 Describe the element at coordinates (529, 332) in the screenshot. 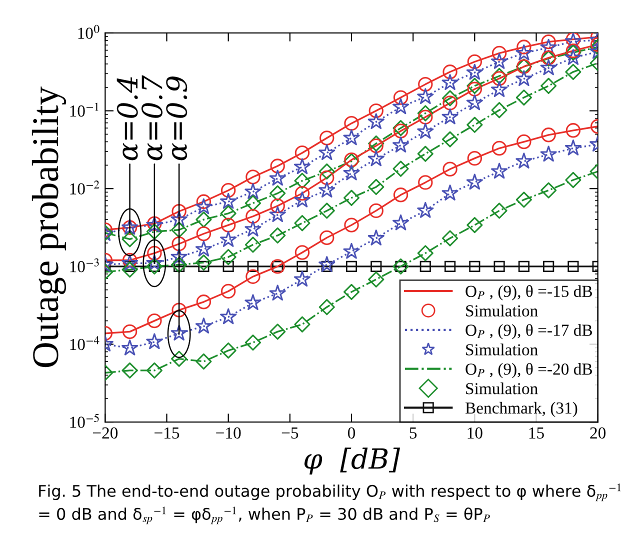

I see `legend-label: O$_{P}$ , (9), θ =-17 dB` at that location.